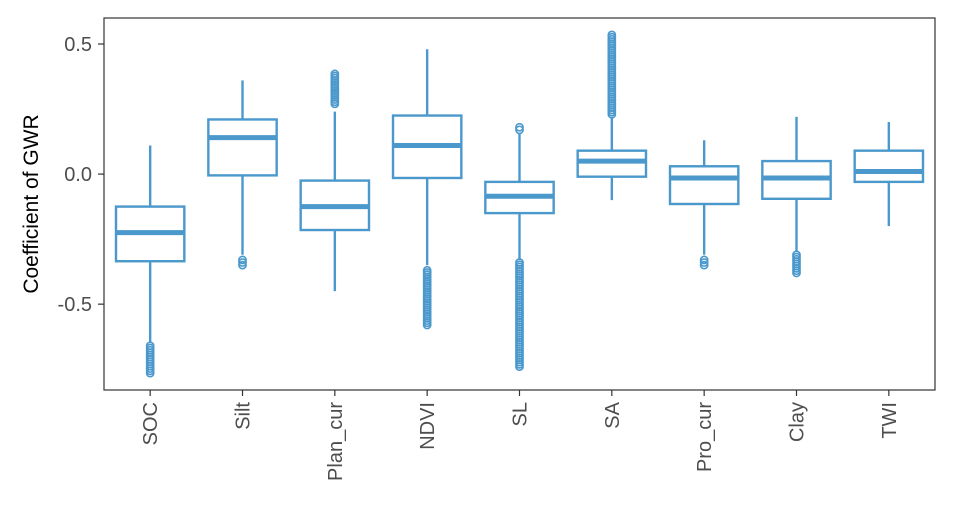 Image resolution: width=953 pixels, height=520 pixels. I want to click on x-tick-label: SL, so click(521, 414).